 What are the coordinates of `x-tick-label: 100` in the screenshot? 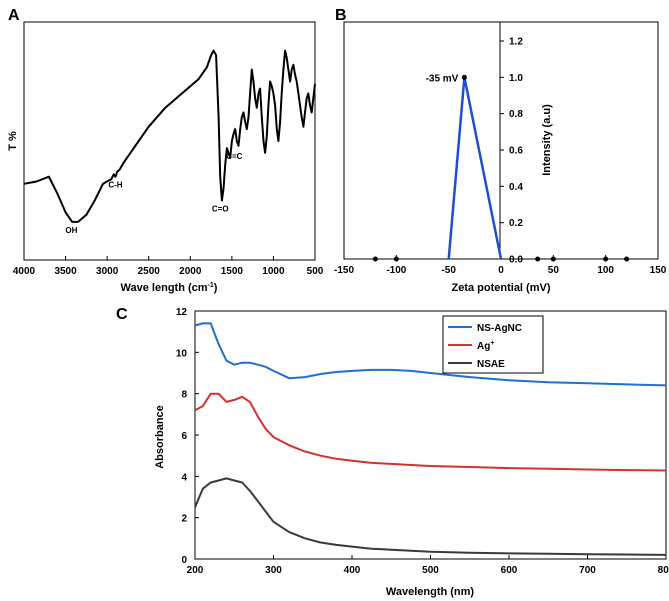 It's located at (605, 270).